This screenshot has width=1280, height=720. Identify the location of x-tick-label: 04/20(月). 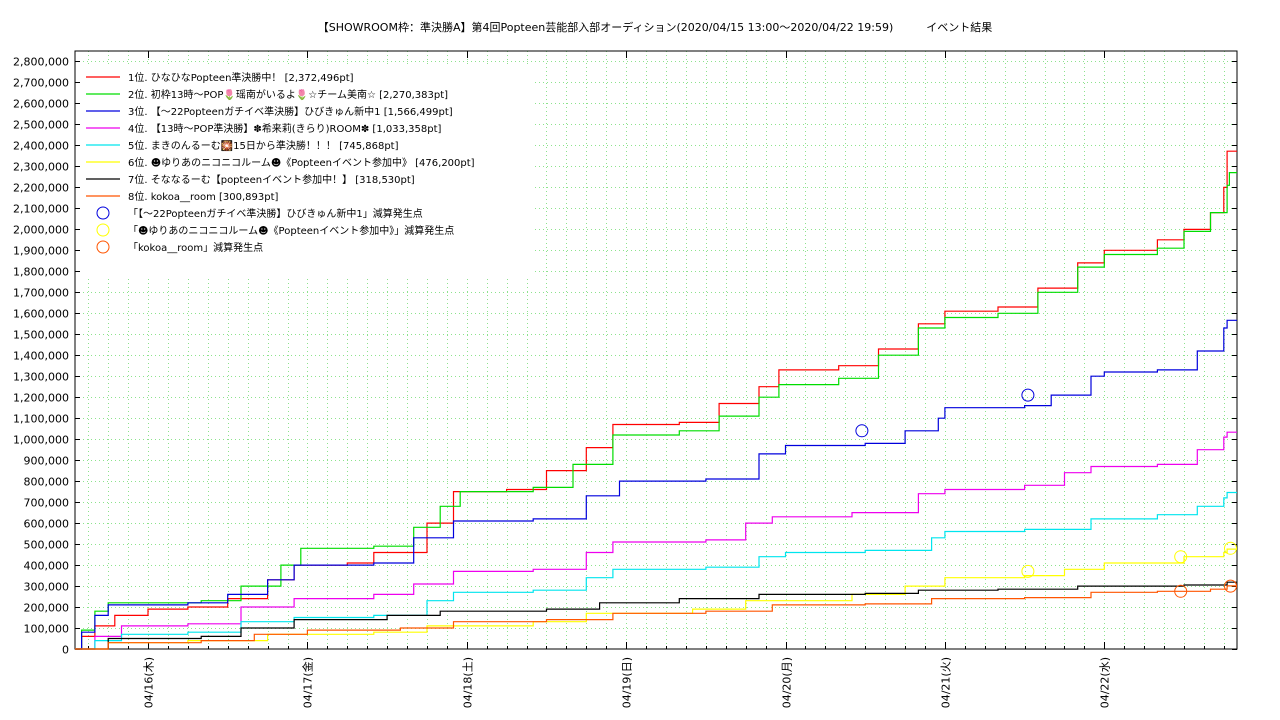
(787, 682).